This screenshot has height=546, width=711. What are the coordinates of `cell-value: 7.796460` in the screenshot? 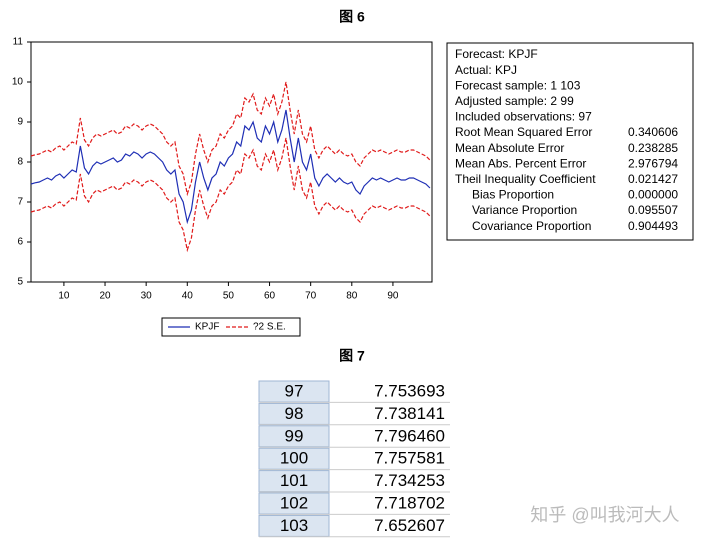 It's located at (409, 435).